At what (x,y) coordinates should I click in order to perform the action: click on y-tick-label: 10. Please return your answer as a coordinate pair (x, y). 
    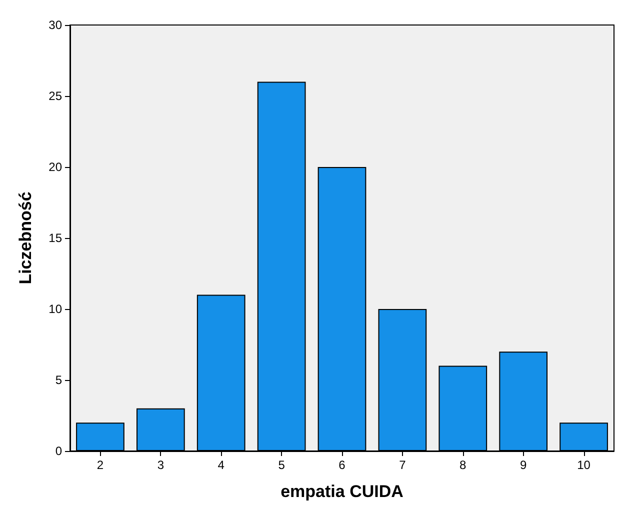
    Looking at the image, I should click on (55, 309).